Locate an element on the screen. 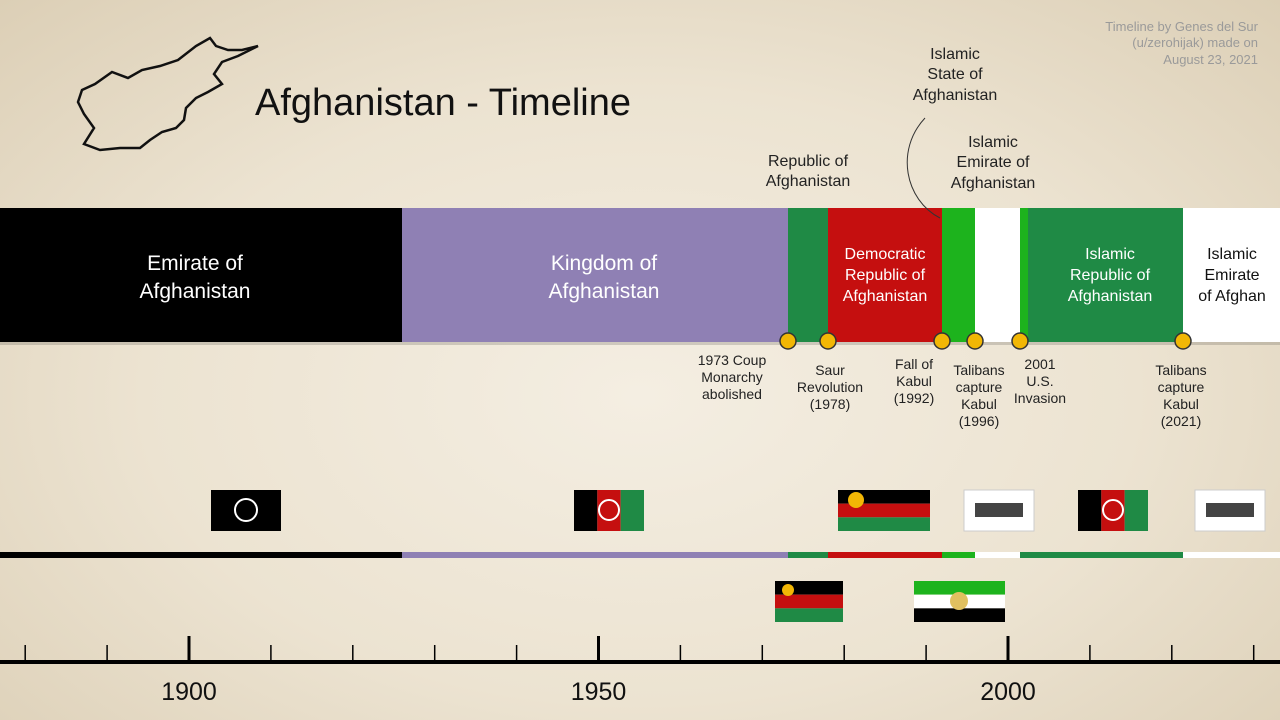 This screenshot has width=1280, height=720. event-label: Talibans capture Kabul (1996) is located at coordinates (978, 396).